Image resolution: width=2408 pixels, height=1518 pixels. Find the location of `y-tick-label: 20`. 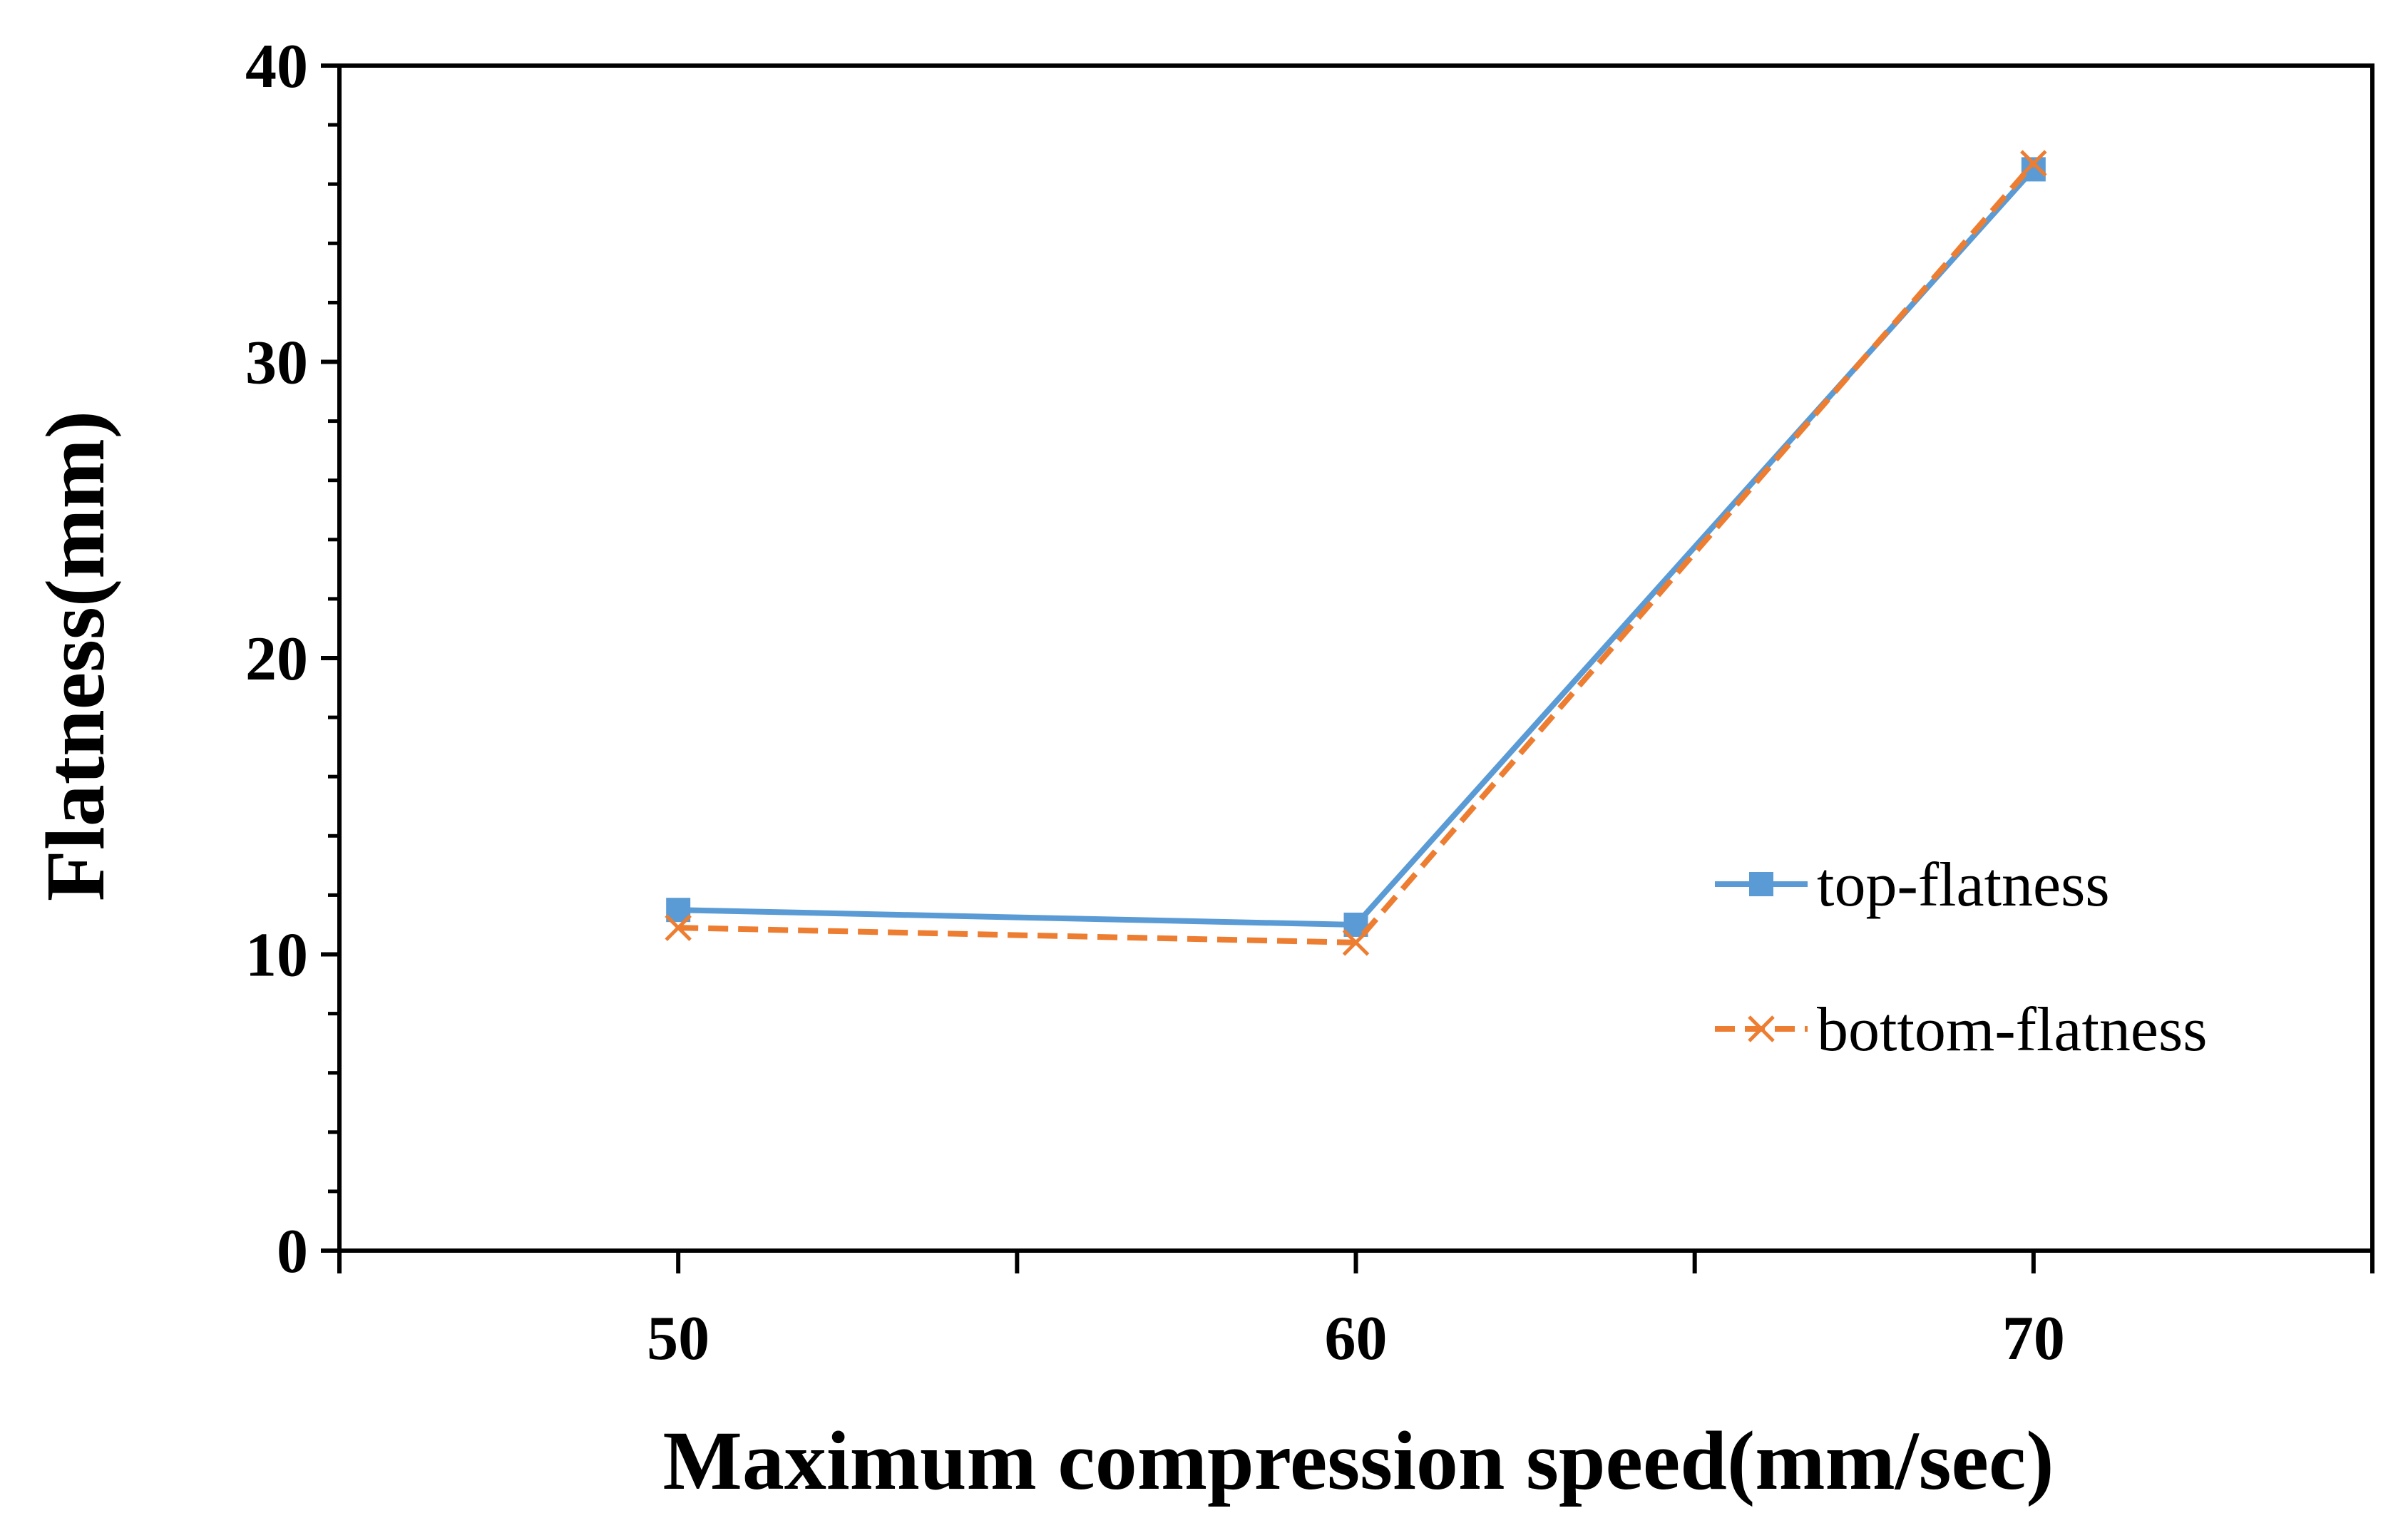

y-tick-label: 20 is located at coordinates (276, 659).